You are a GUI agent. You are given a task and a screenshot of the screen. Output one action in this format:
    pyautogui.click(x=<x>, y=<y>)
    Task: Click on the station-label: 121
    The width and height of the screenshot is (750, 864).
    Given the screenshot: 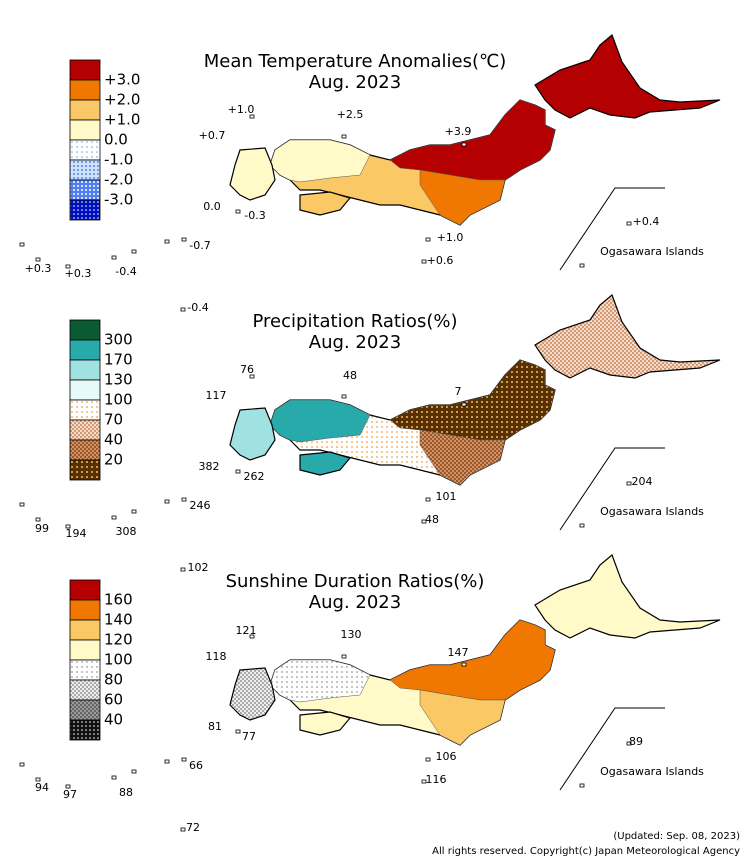 What is the action you would take?
    pyautogui.click(x=246, y=630)
    